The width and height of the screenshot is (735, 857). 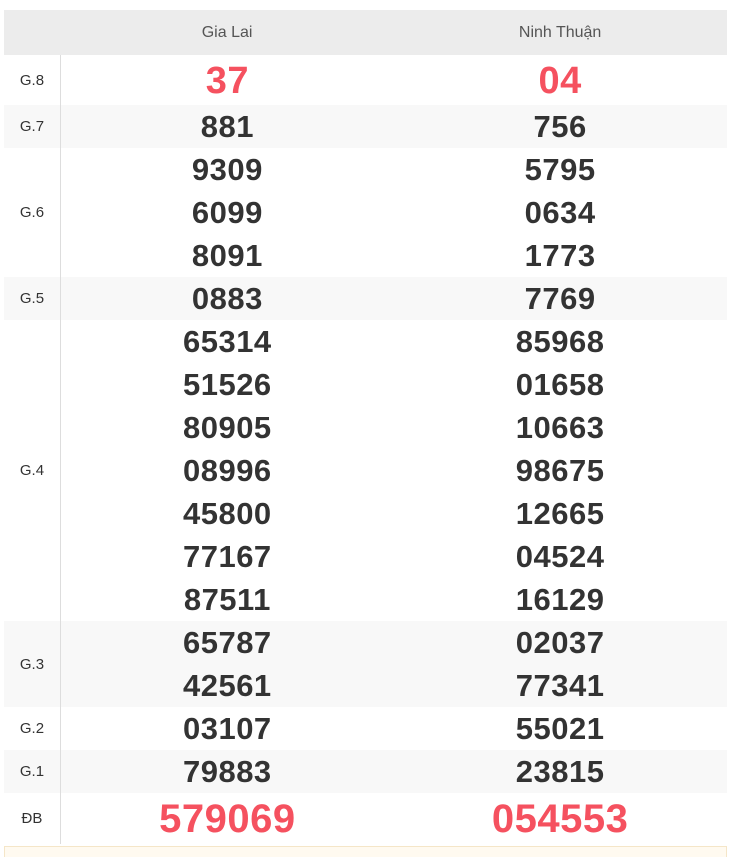 I want to click on prize-number: 6099, so click(x=227, y=212).